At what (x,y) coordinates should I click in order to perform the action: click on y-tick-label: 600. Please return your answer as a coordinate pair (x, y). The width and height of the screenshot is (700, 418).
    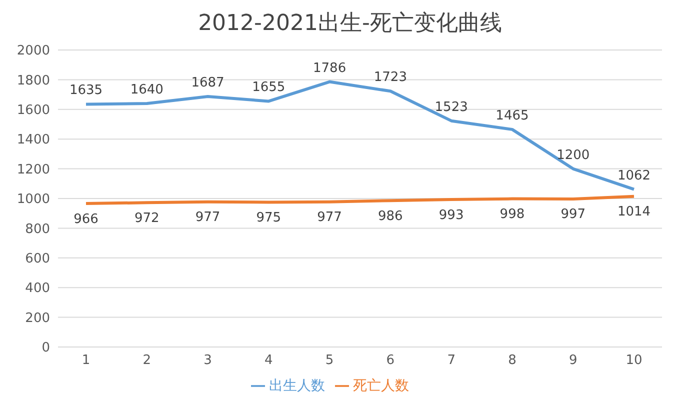
    Looking at the image, I should click on (37, 259).